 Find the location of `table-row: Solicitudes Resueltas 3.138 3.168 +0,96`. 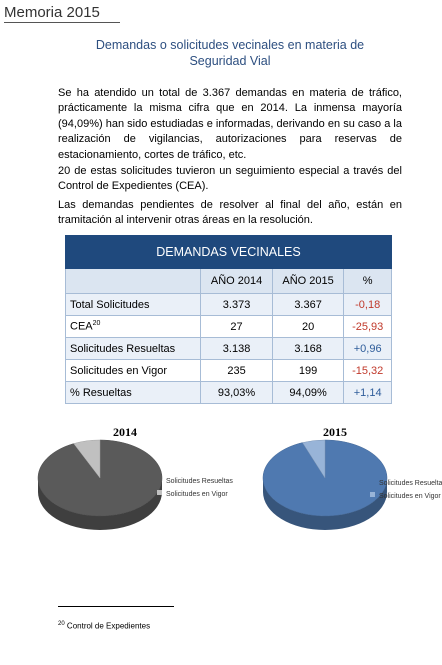

table-row: Solicitudes Resueltas 3.138 3.168 +0,96 is located at coordinates (228, 348).